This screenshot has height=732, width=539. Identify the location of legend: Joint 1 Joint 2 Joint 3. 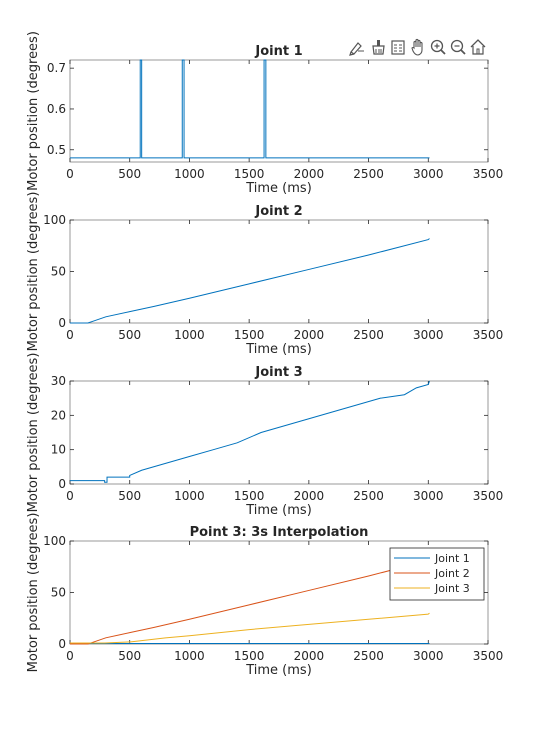
(437, 574).